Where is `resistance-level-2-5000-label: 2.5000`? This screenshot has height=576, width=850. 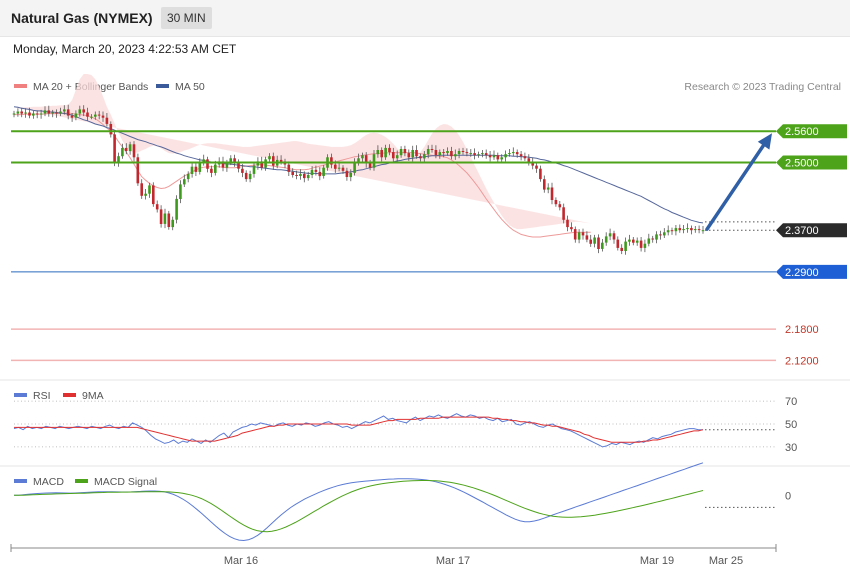
resistance-level-2-5000-label: 2.5000 is located at coordinates (802, 163).